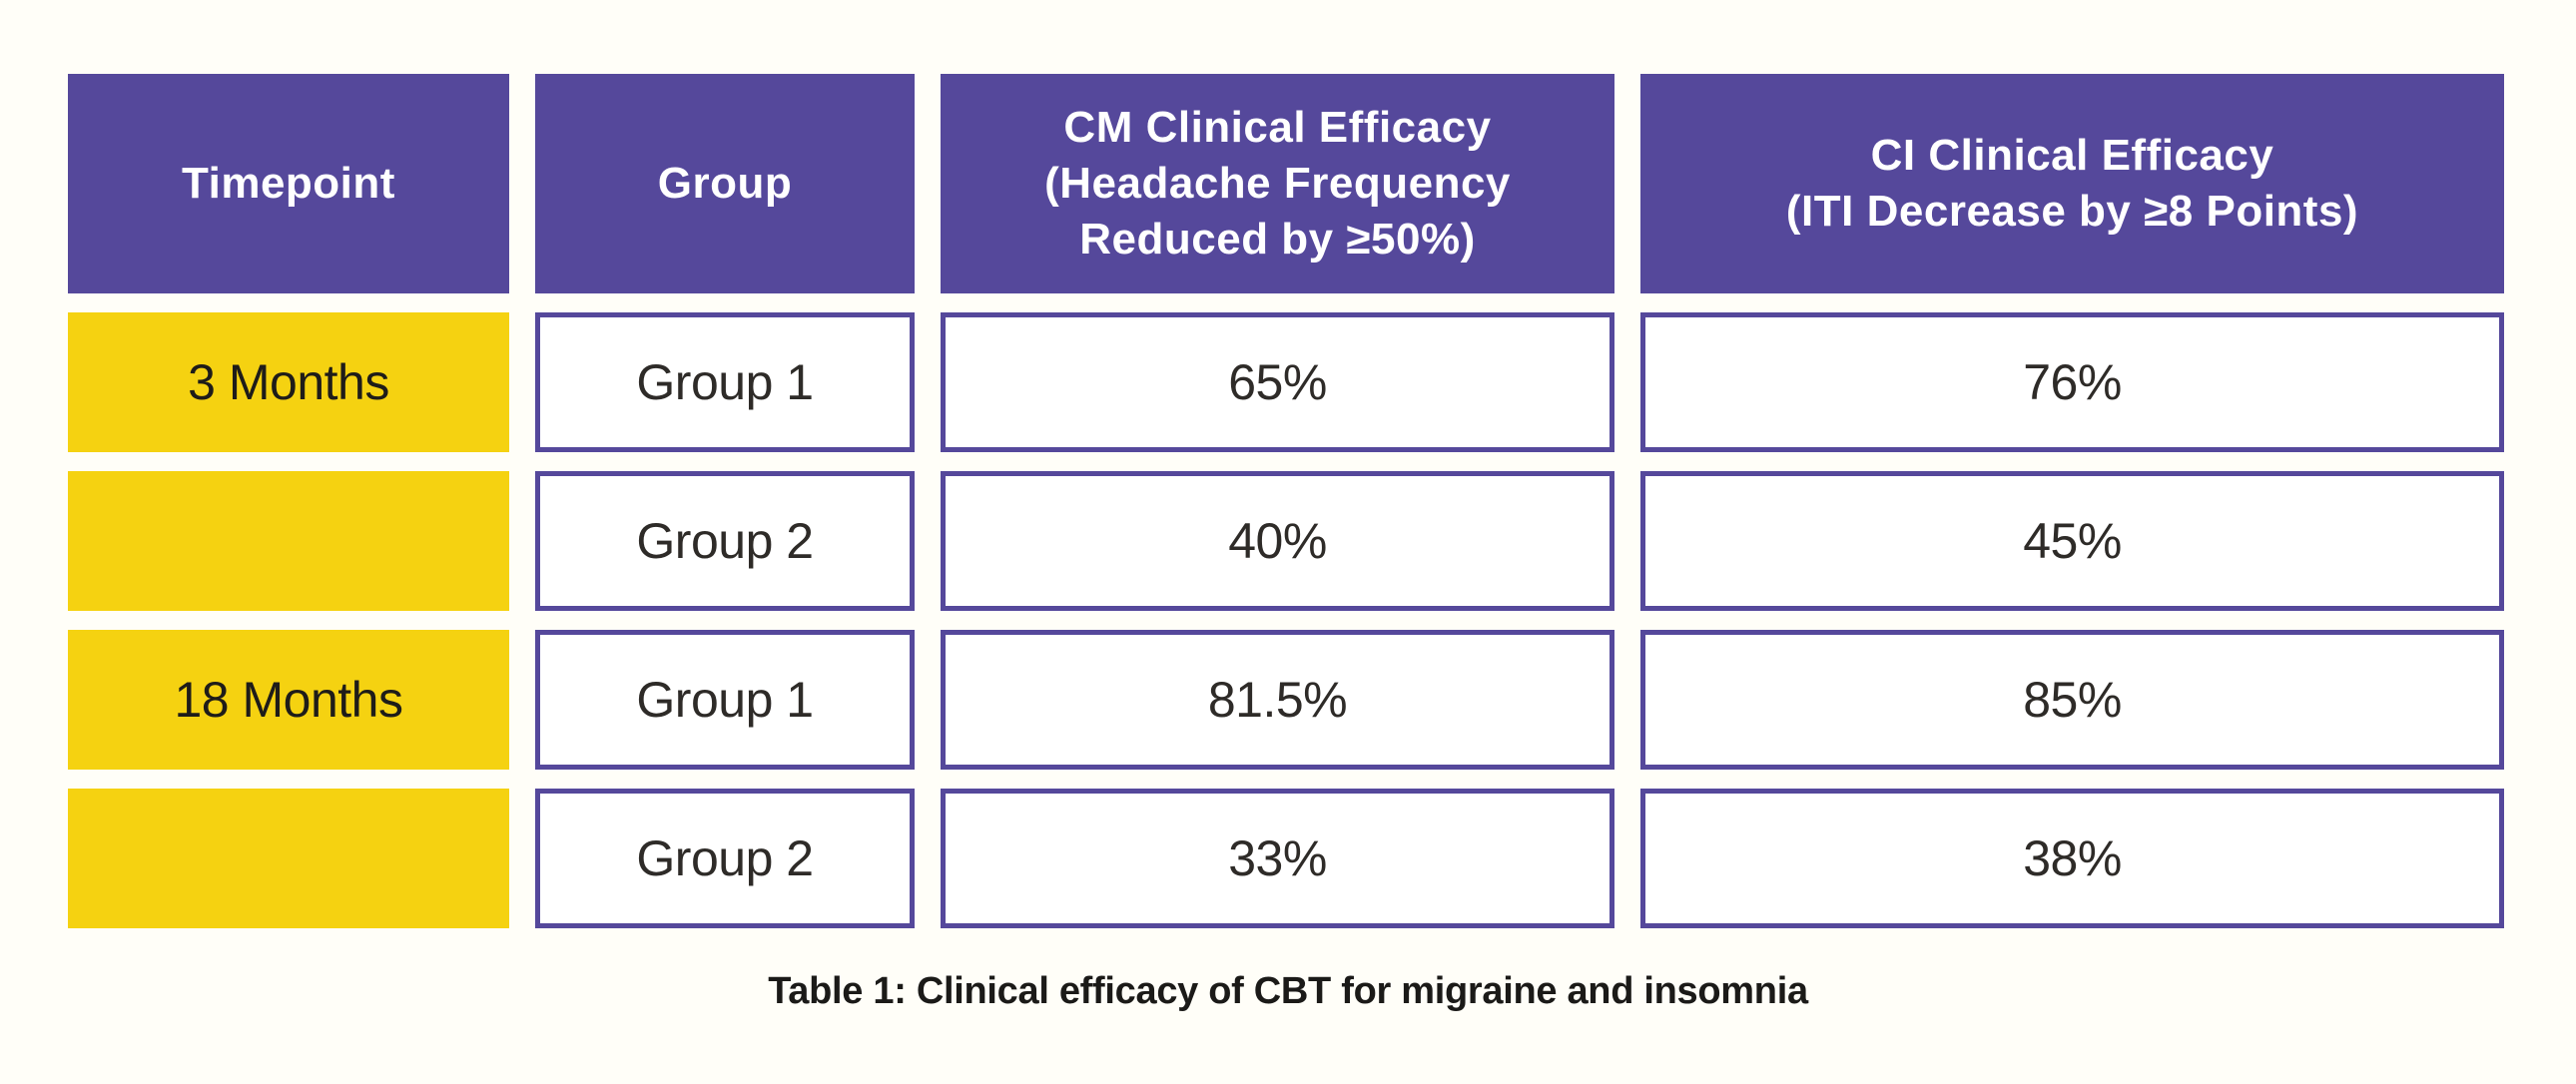  I want to click on column-header-label-line: CI Clinical Efficacy, so click(2072, 155).